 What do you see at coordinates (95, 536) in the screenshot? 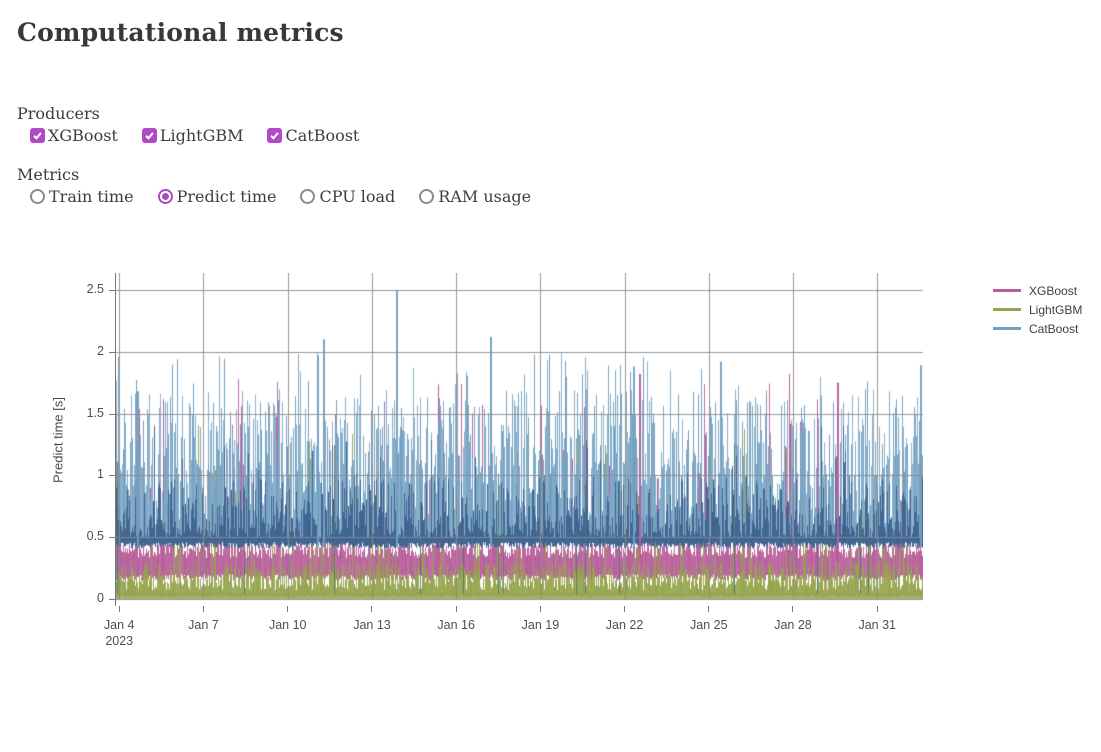
I see `y-tick-label: 0.5` at bounding box center [95, 536].